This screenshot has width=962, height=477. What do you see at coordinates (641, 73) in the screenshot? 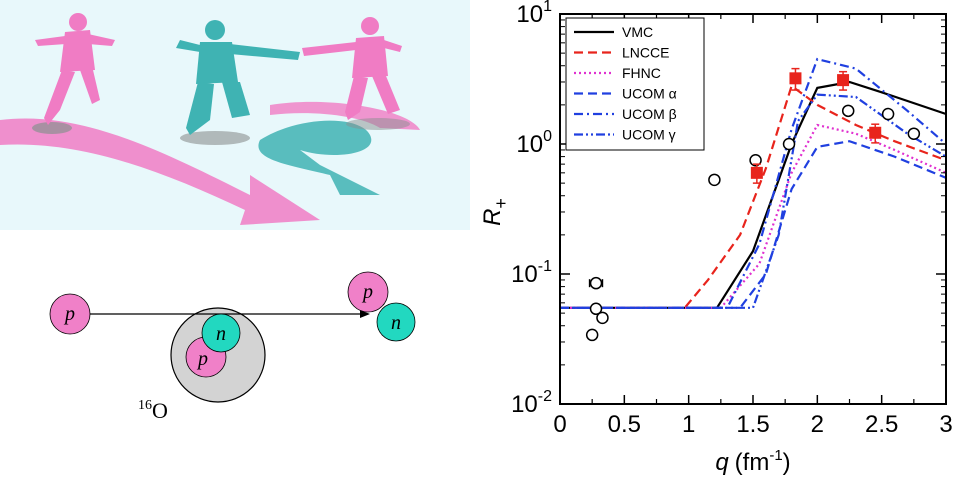
I see `legend-label-2: FHNC` at bounding box center [641, 73].